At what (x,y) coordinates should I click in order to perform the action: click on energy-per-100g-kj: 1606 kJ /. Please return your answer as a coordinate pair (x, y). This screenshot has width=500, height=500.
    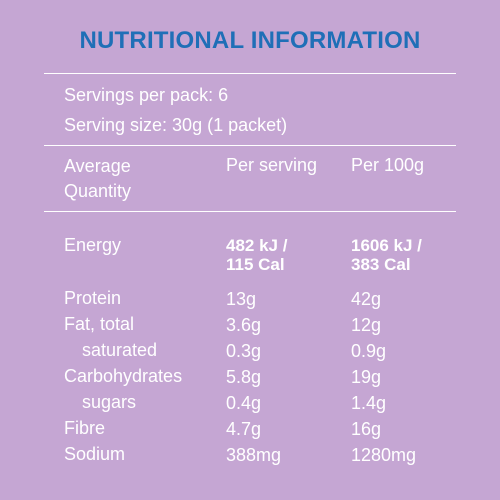
    Looking at the image, I should click on (386, 245).